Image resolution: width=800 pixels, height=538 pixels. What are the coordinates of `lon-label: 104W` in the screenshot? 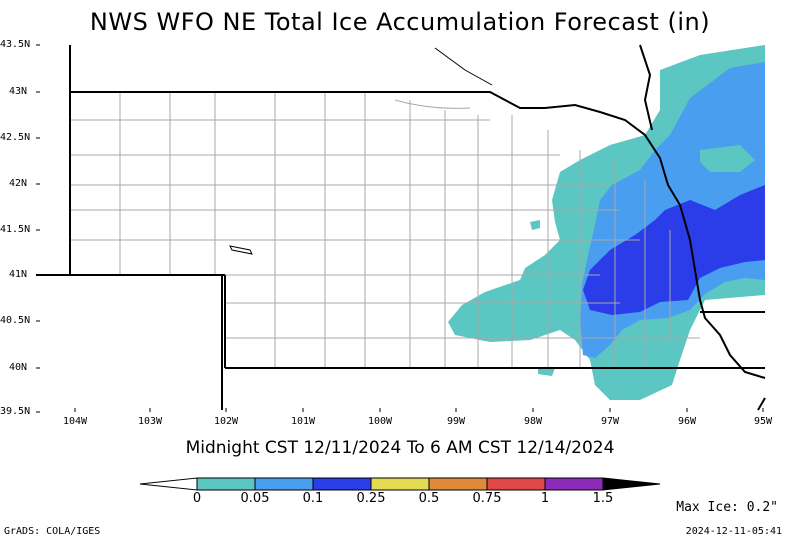 It's located at (75, 421).